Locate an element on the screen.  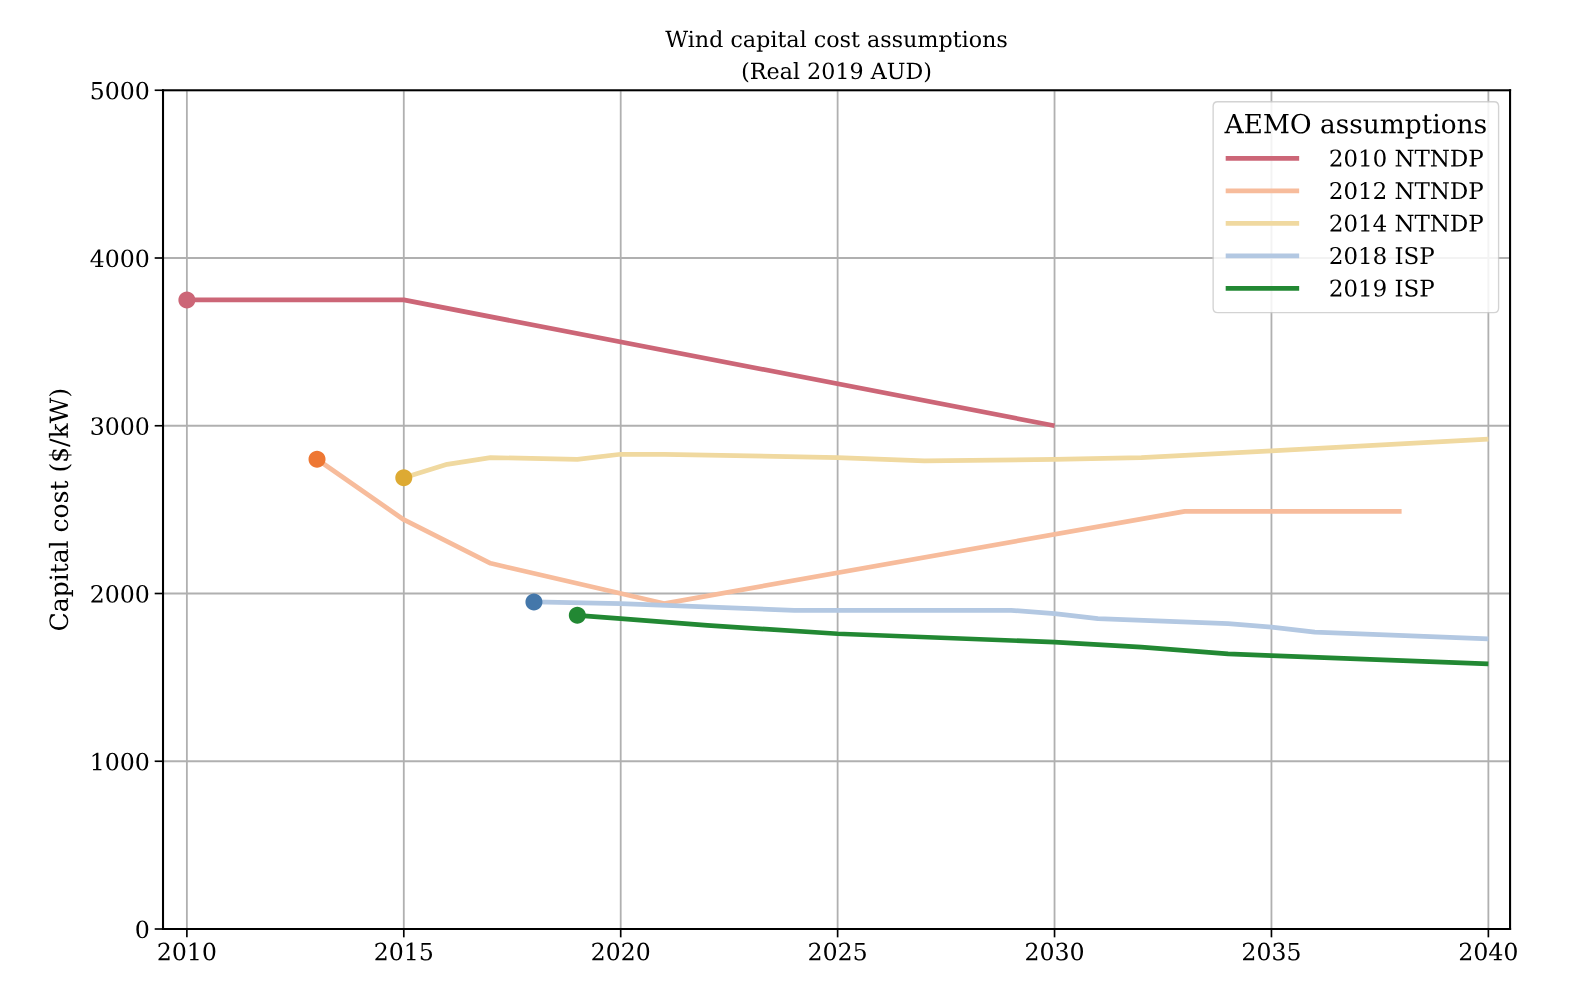
x-tick-label: 2040 is located at coordinates (1488, 951).